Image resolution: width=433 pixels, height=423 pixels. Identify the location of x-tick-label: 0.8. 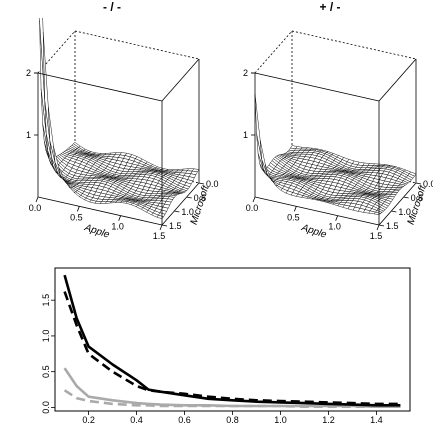
(232, 419).